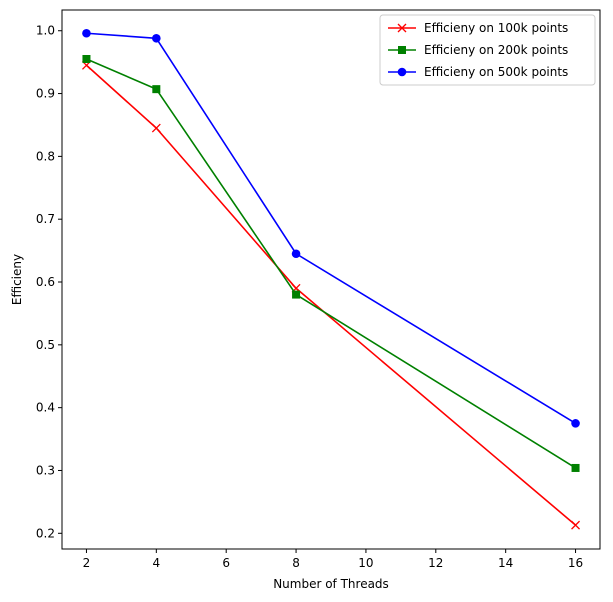  Describe the element at coordinates (45, 408) in the screenshot. I see `y-tick-label: 0.4` at that location.